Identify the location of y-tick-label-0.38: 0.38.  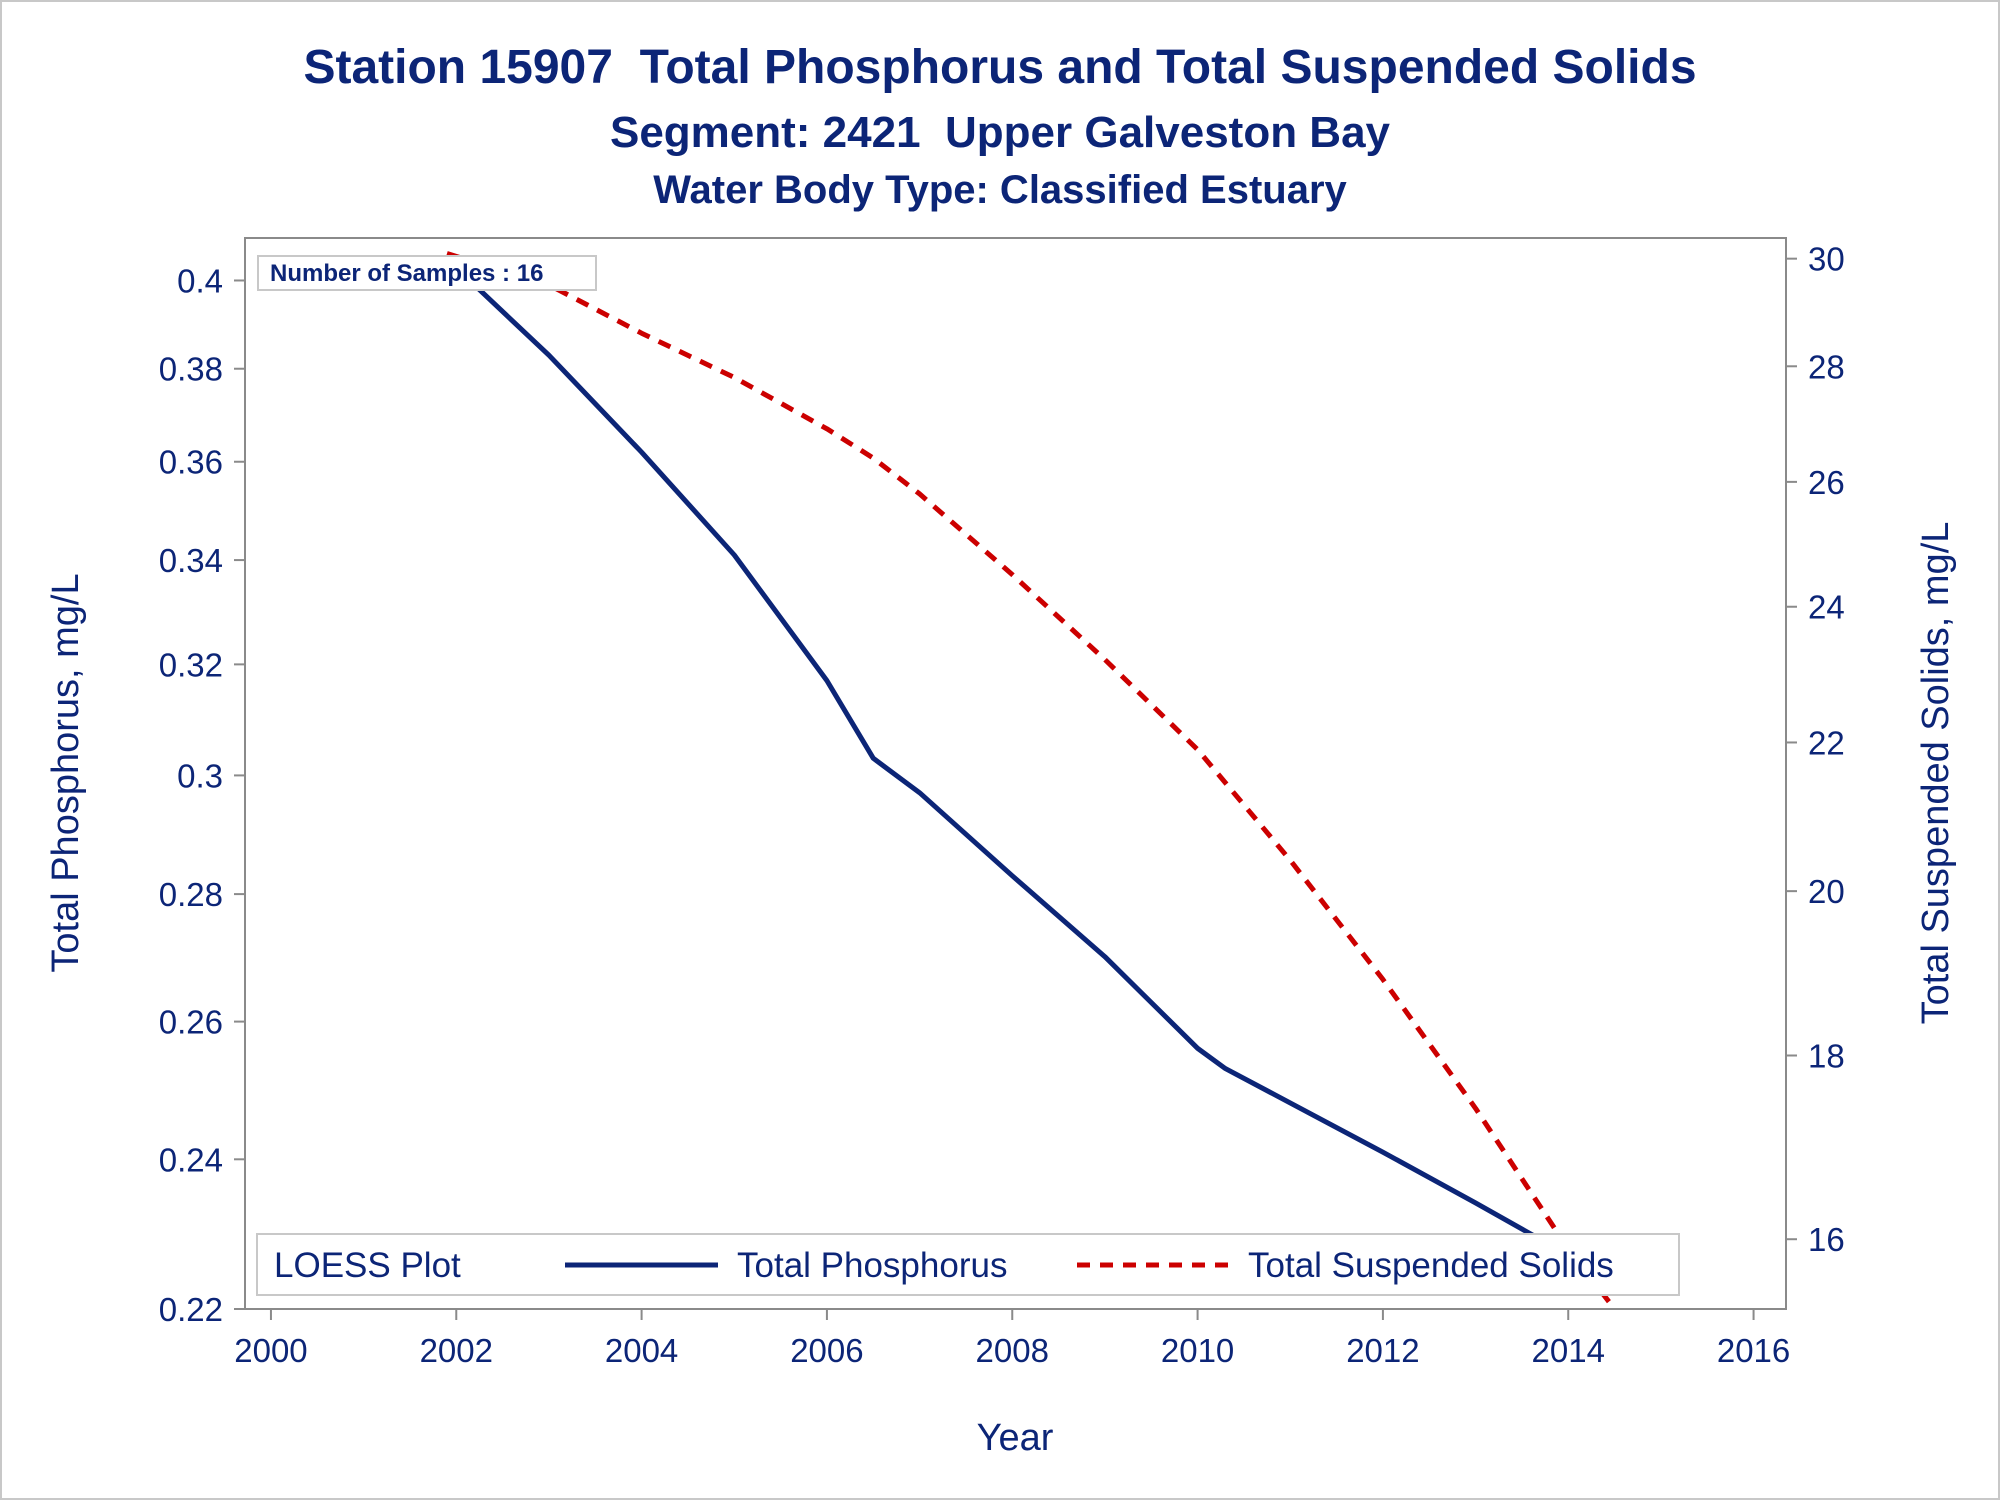
(191, 369).